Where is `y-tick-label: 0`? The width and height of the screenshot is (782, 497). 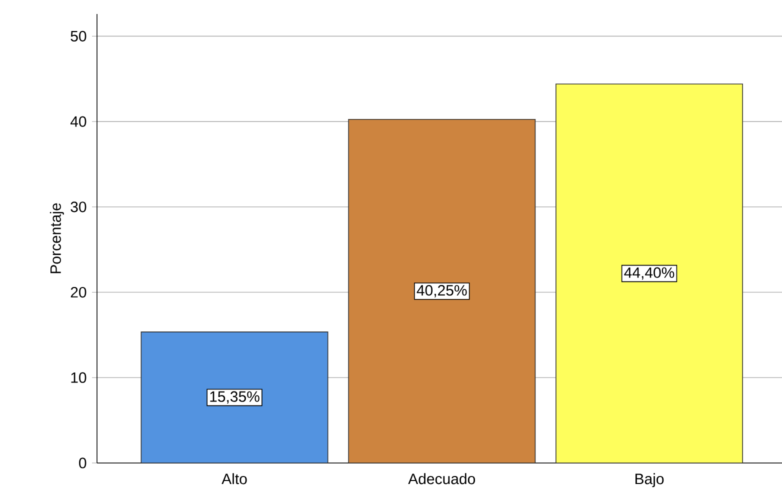 y-tick-label: 0 is located at coordinates (82, 463).